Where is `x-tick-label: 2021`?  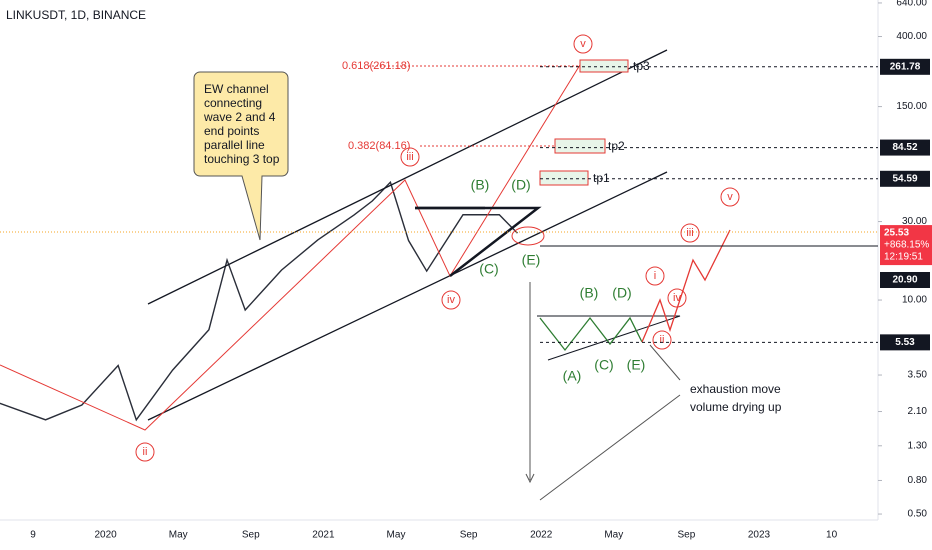
x-tick-label: 2021 is located at coordinates (323, 535).